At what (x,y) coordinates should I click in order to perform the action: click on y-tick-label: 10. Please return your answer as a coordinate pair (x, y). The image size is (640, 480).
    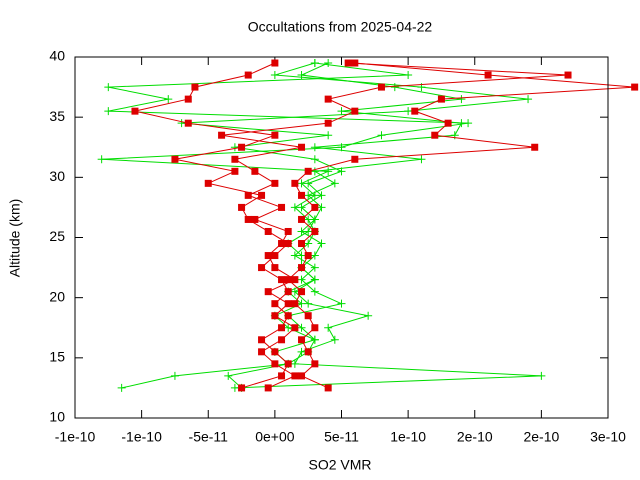
    Looking at the image, I should click on (57, 417).